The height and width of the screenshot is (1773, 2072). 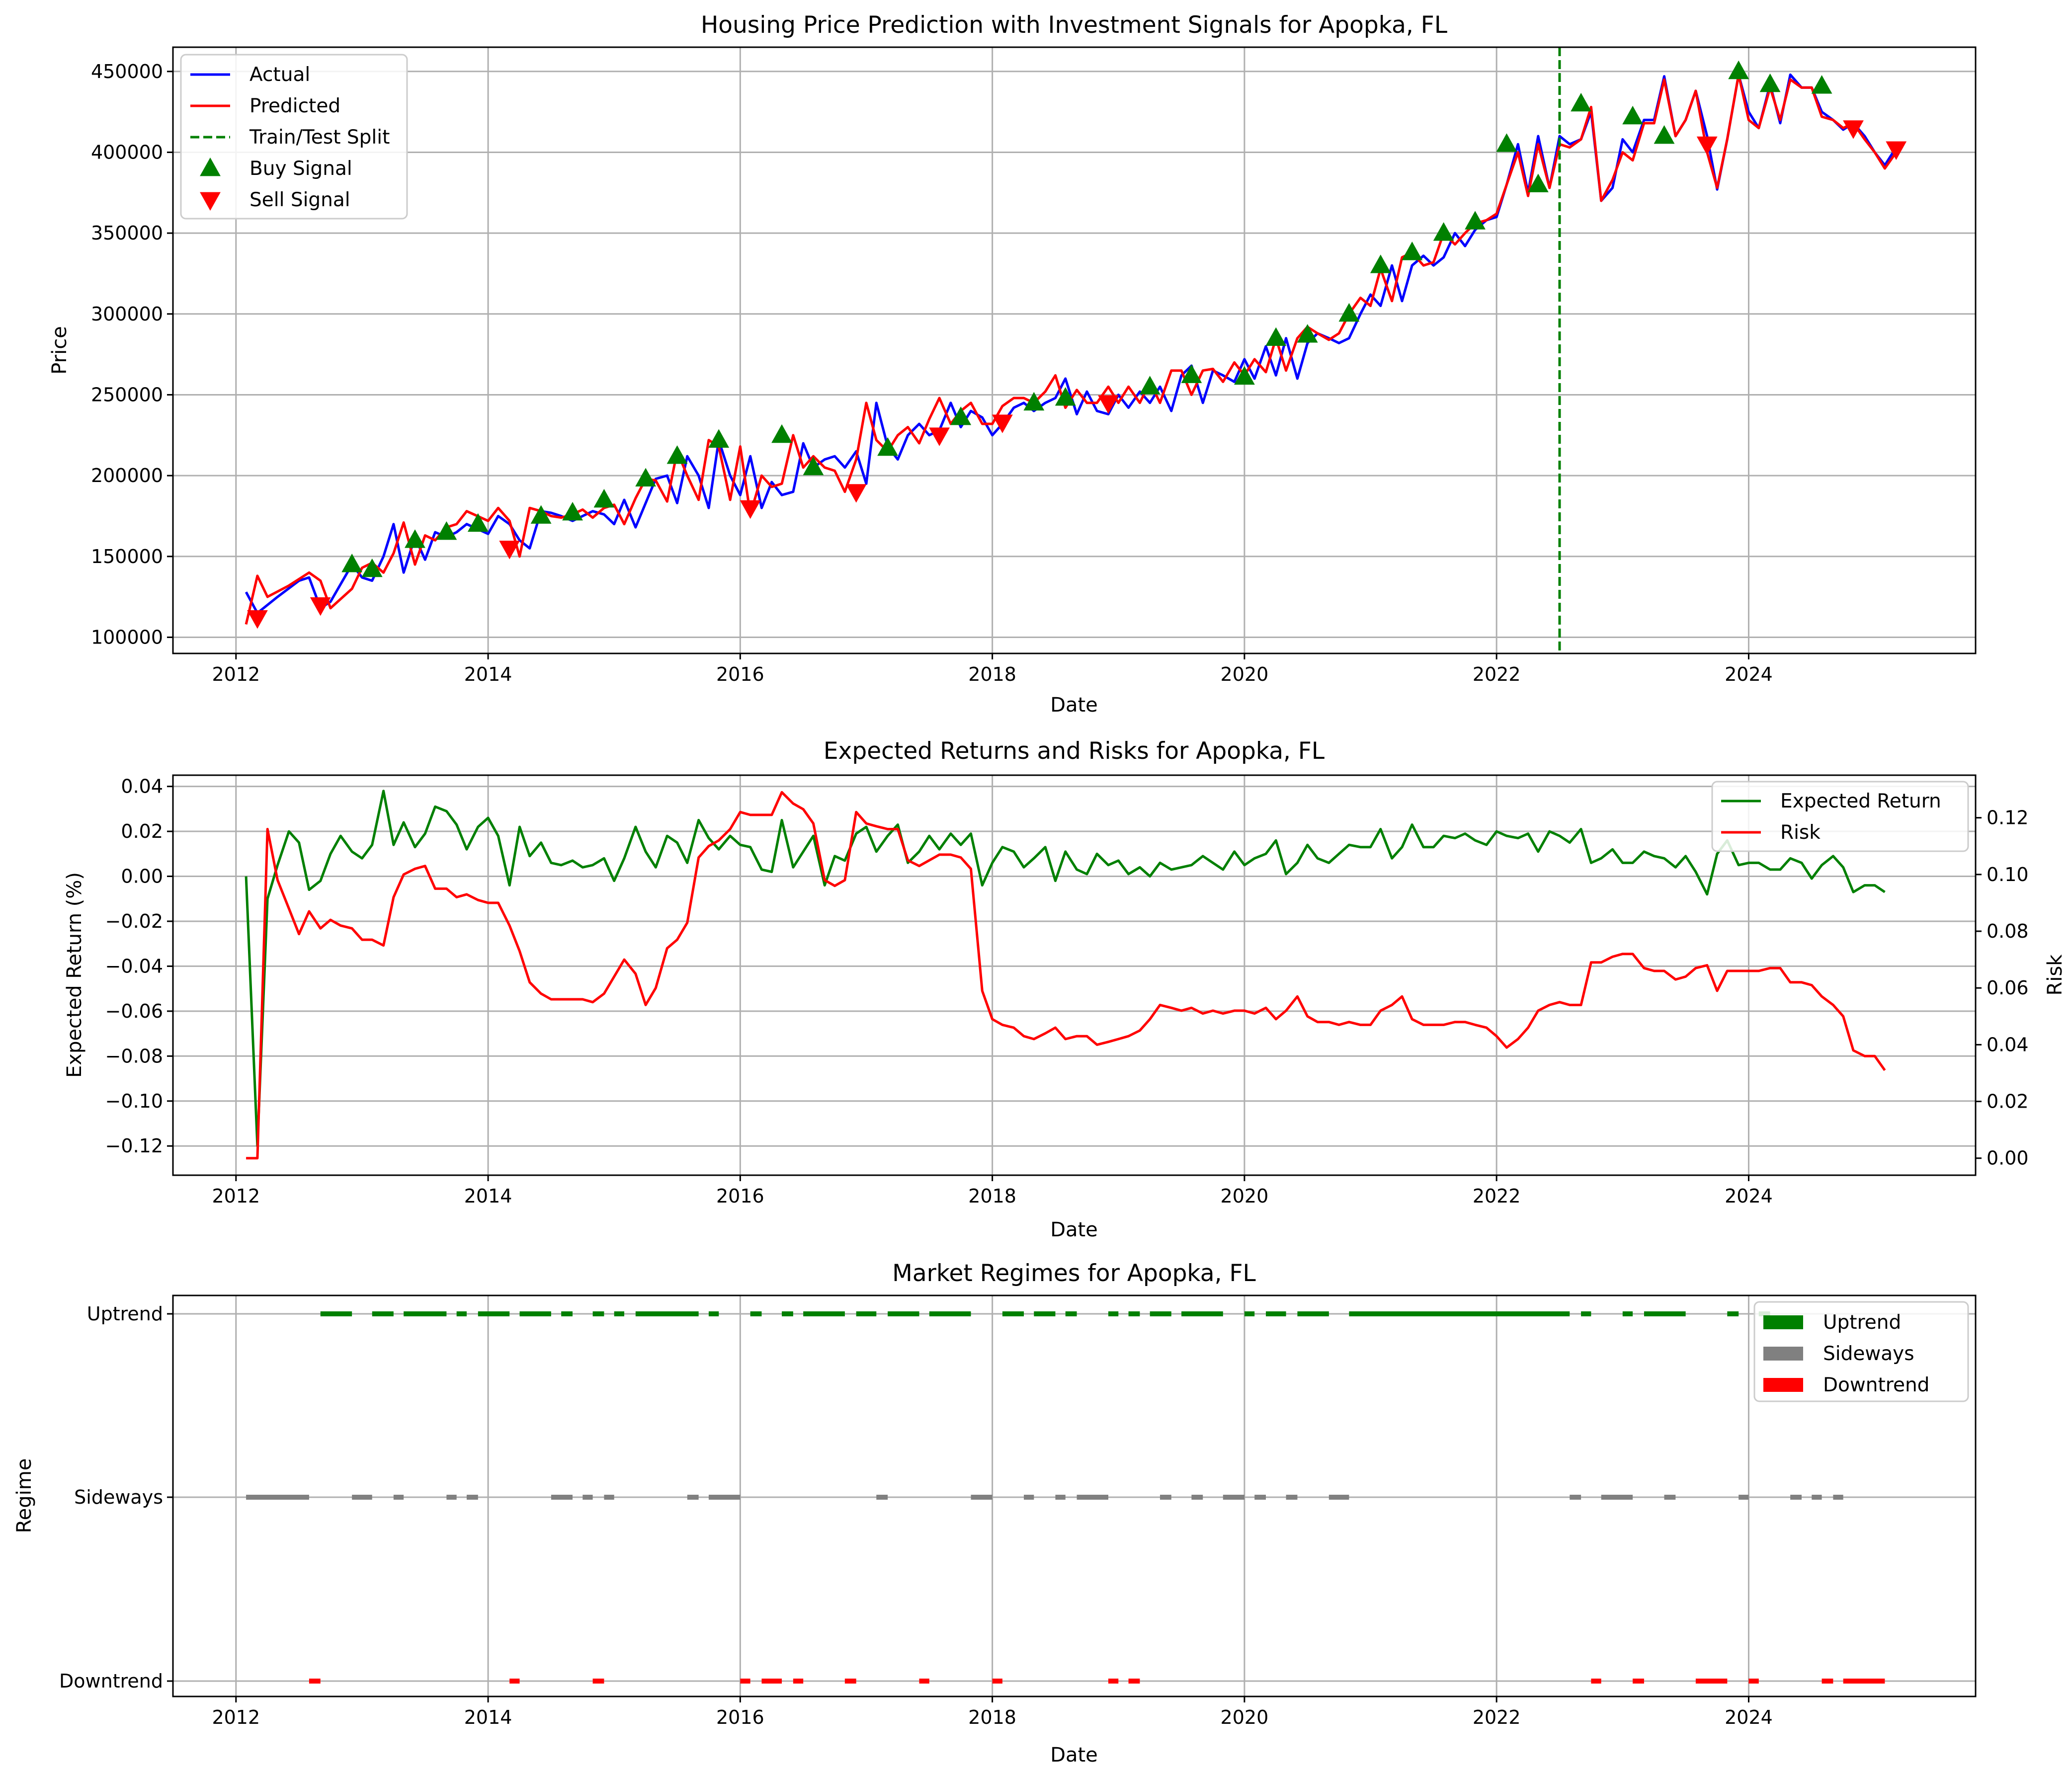 I want to click on legend-sell-label: Sell Signal, so click(x=299, y=200).